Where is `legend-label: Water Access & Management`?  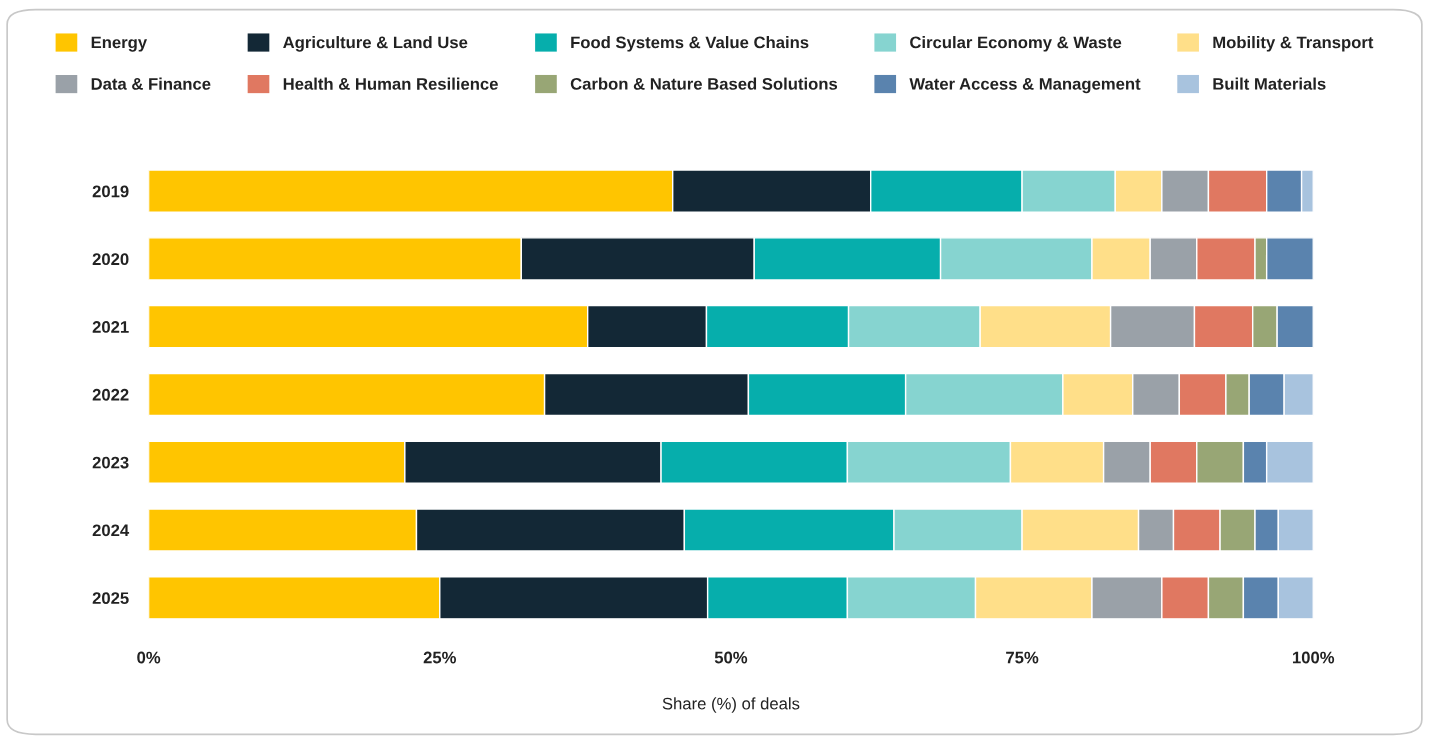
legend-label: Water Access & Management is located at coordinates (1025, 86).